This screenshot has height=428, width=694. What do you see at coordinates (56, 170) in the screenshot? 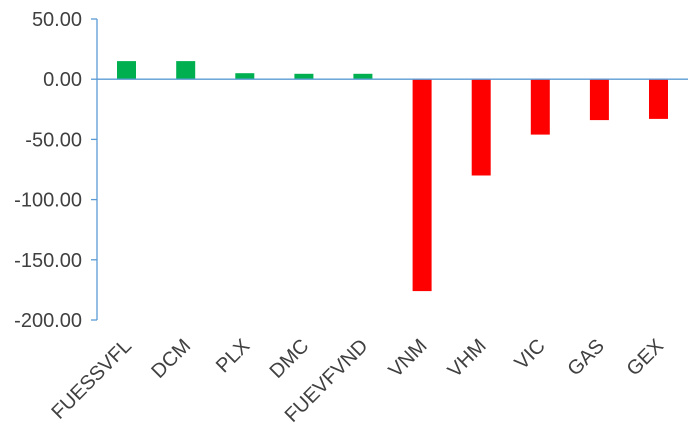
I see `y-axis: 50.00 0.00 -50.00 -100.00 -150.00 -200.00` at bounding box center [56, 170].